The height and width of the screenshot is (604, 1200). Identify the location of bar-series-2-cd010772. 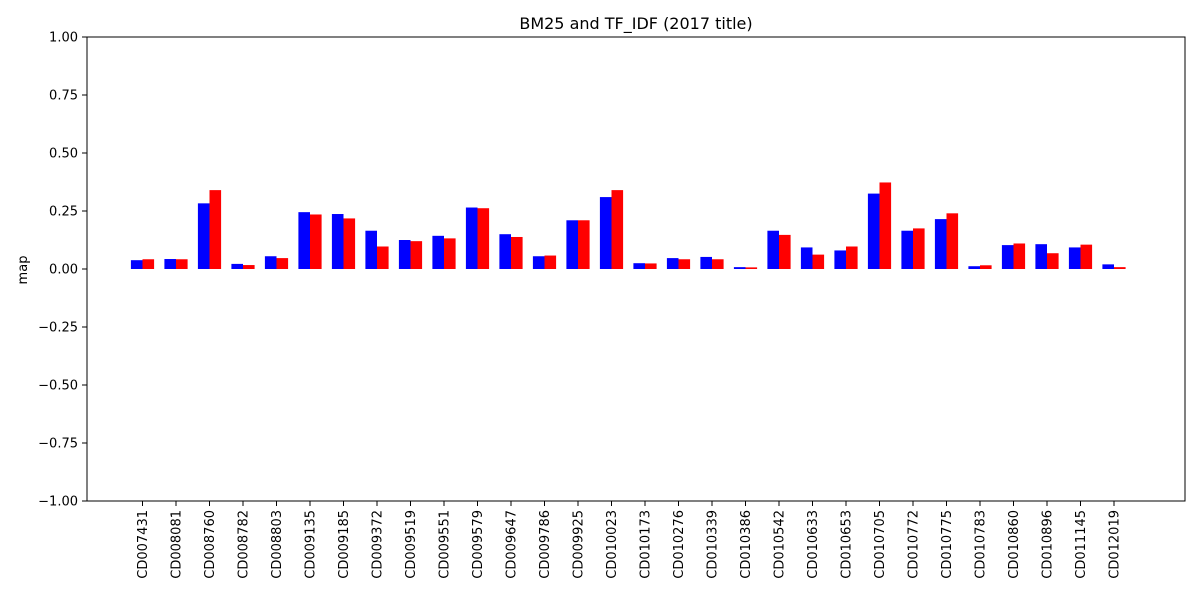
(919, 248).